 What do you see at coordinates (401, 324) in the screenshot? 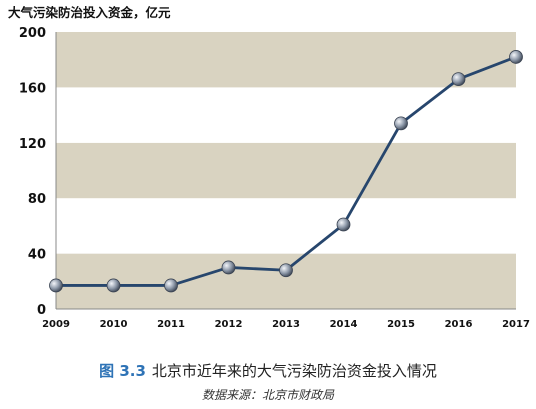
I see `x-tick-label: 2015` at bounding box center [401, 324].